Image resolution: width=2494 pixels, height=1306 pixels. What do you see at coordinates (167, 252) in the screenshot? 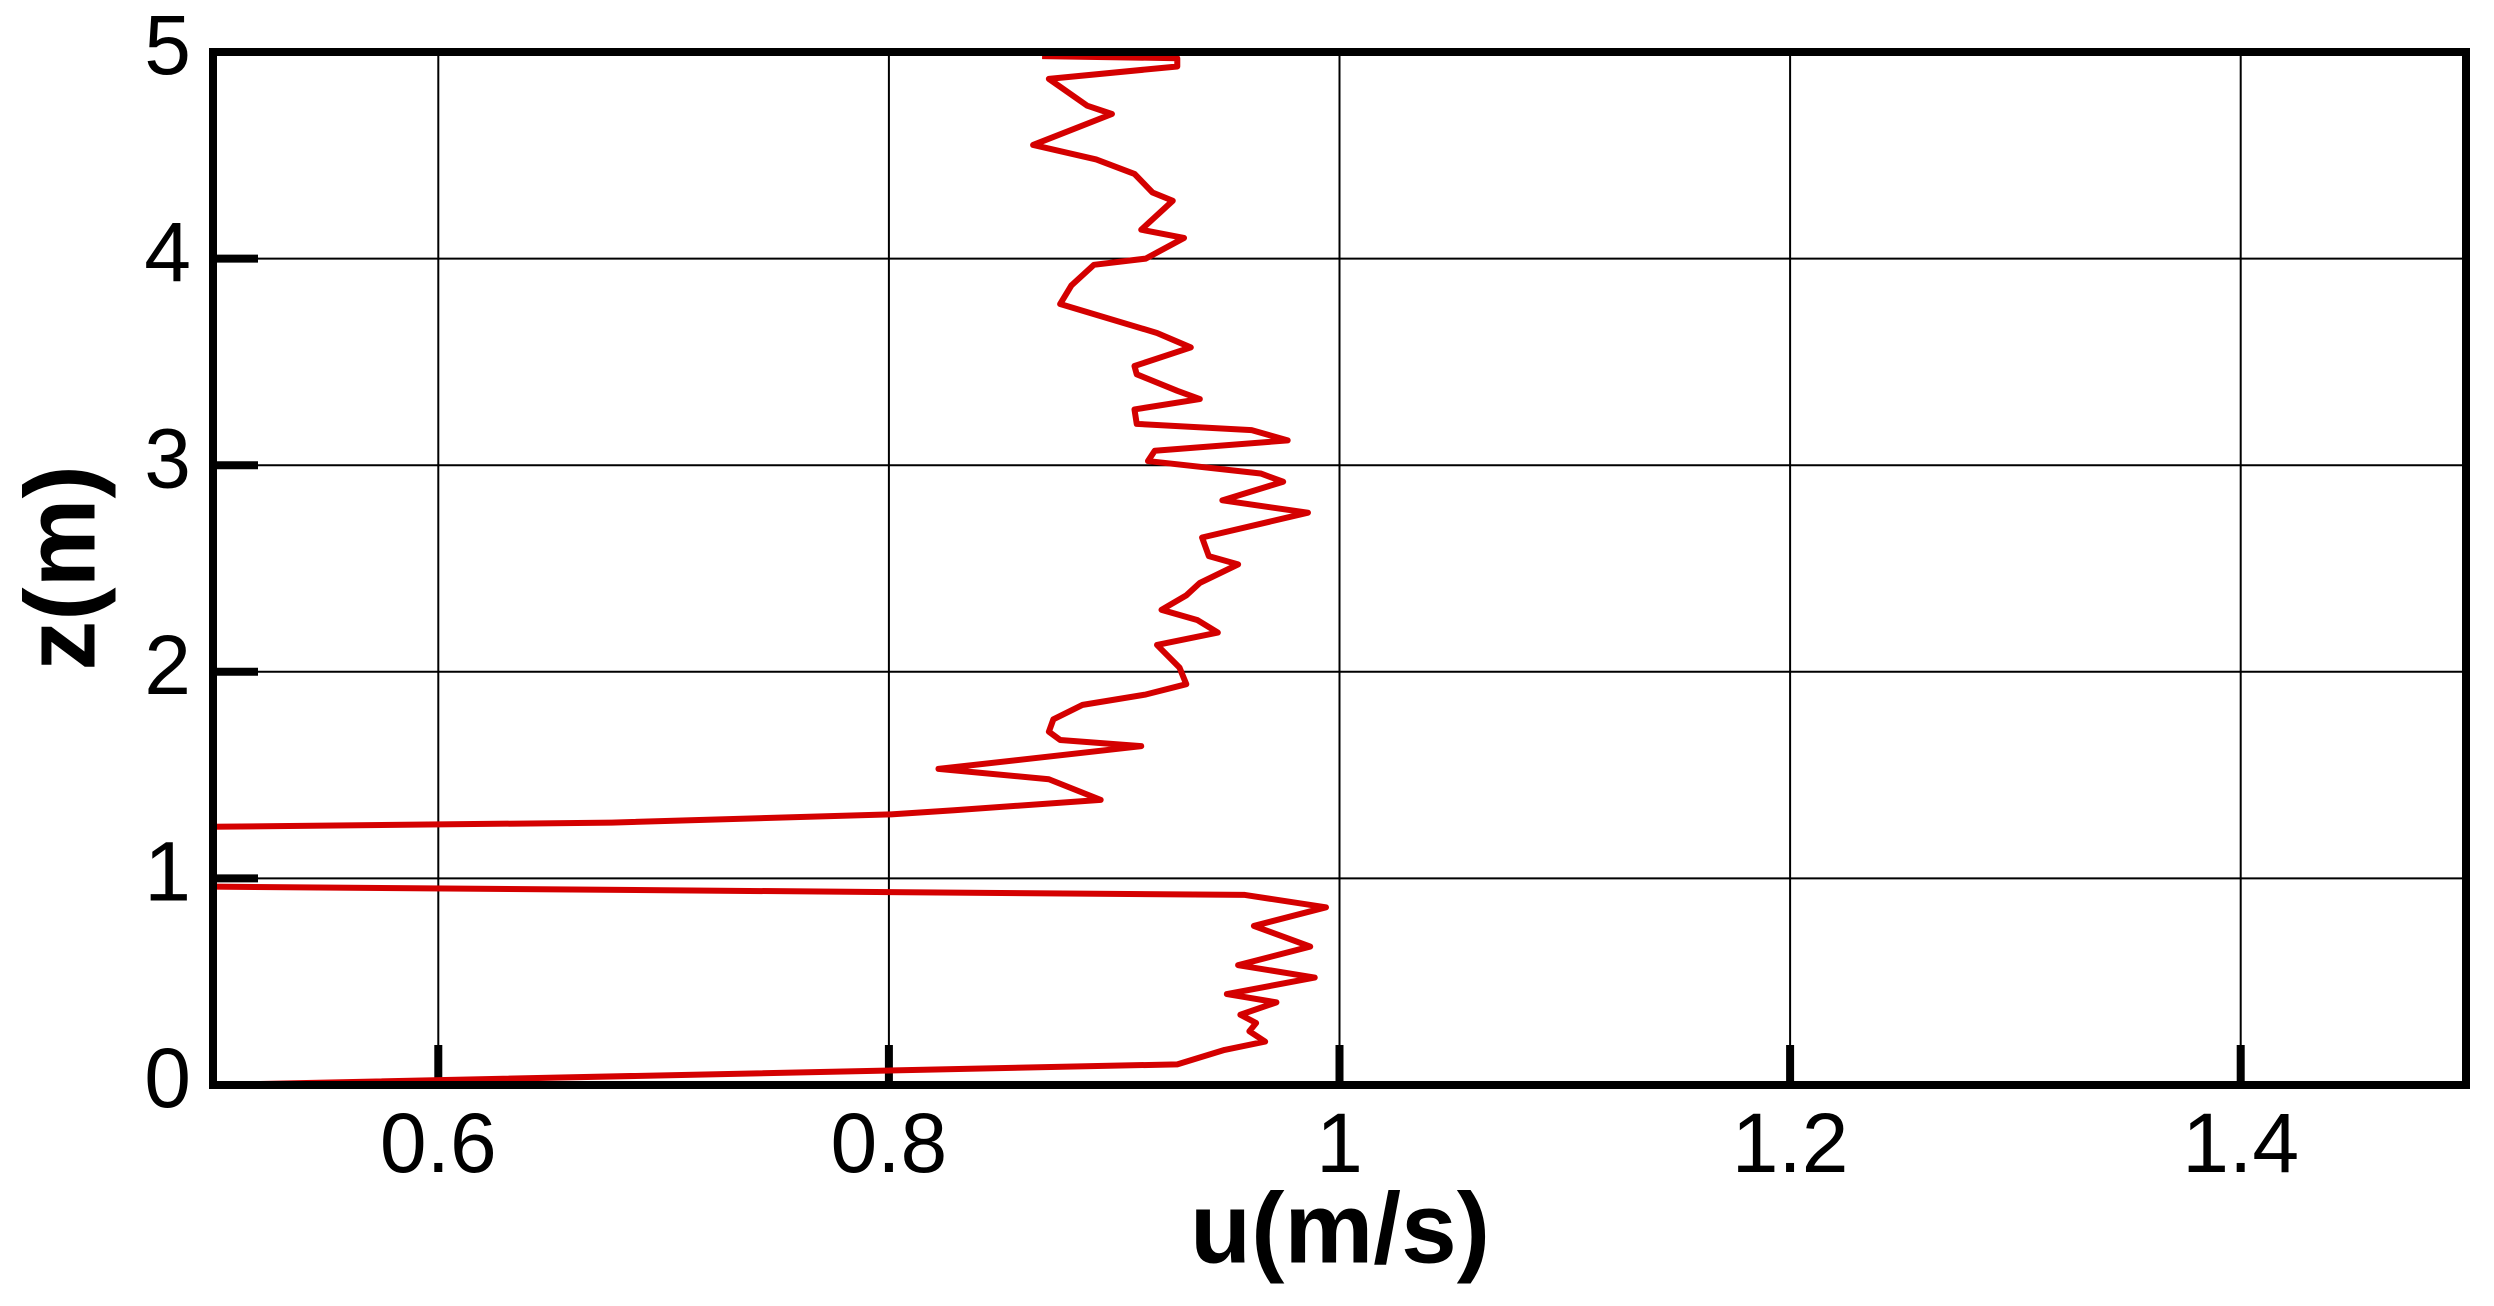
I see `y-tick-label: 4` at bounding box center [167, 252].